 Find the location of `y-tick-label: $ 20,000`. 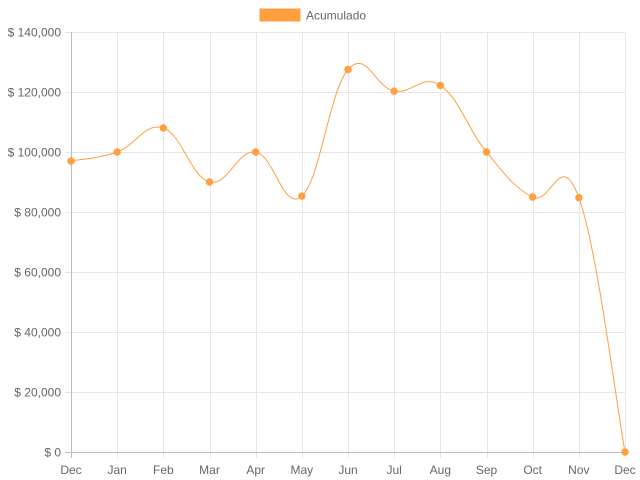

y-tick-label: $ 20,000 is located at coordinates (37, 393).